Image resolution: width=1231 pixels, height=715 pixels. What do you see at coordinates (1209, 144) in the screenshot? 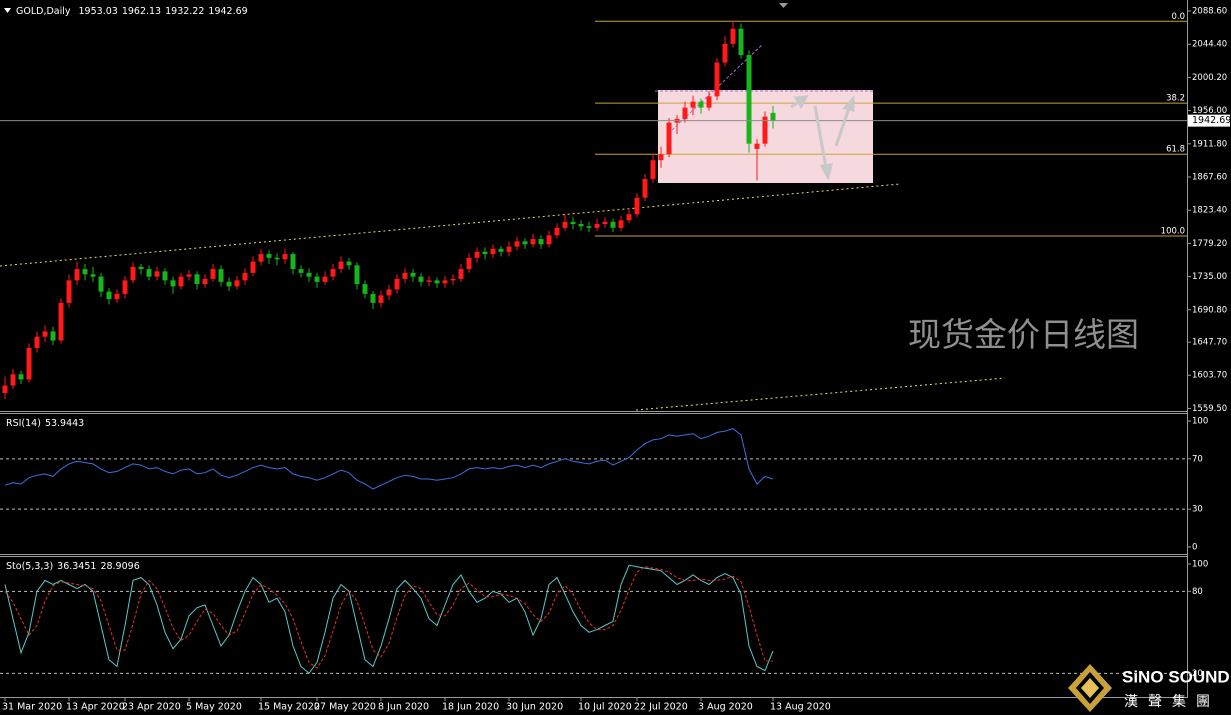
I see `y-tick-label: 1911.80` at bounding box center [1209, 144].